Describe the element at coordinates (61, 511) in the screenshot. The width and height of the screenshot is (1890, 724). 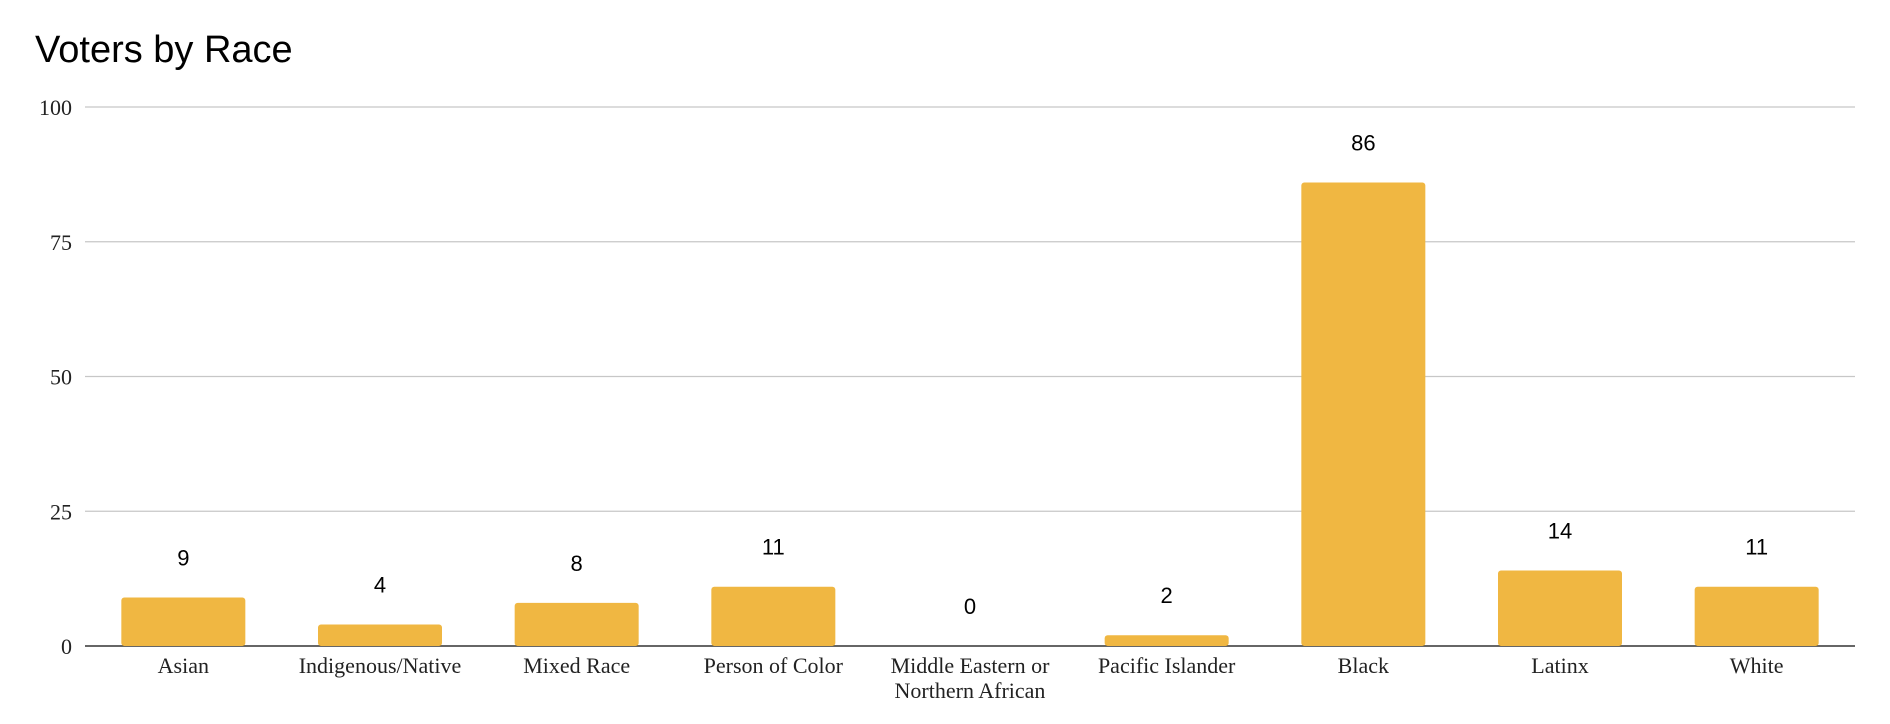
I see `y-tick-label: 25` at that location.